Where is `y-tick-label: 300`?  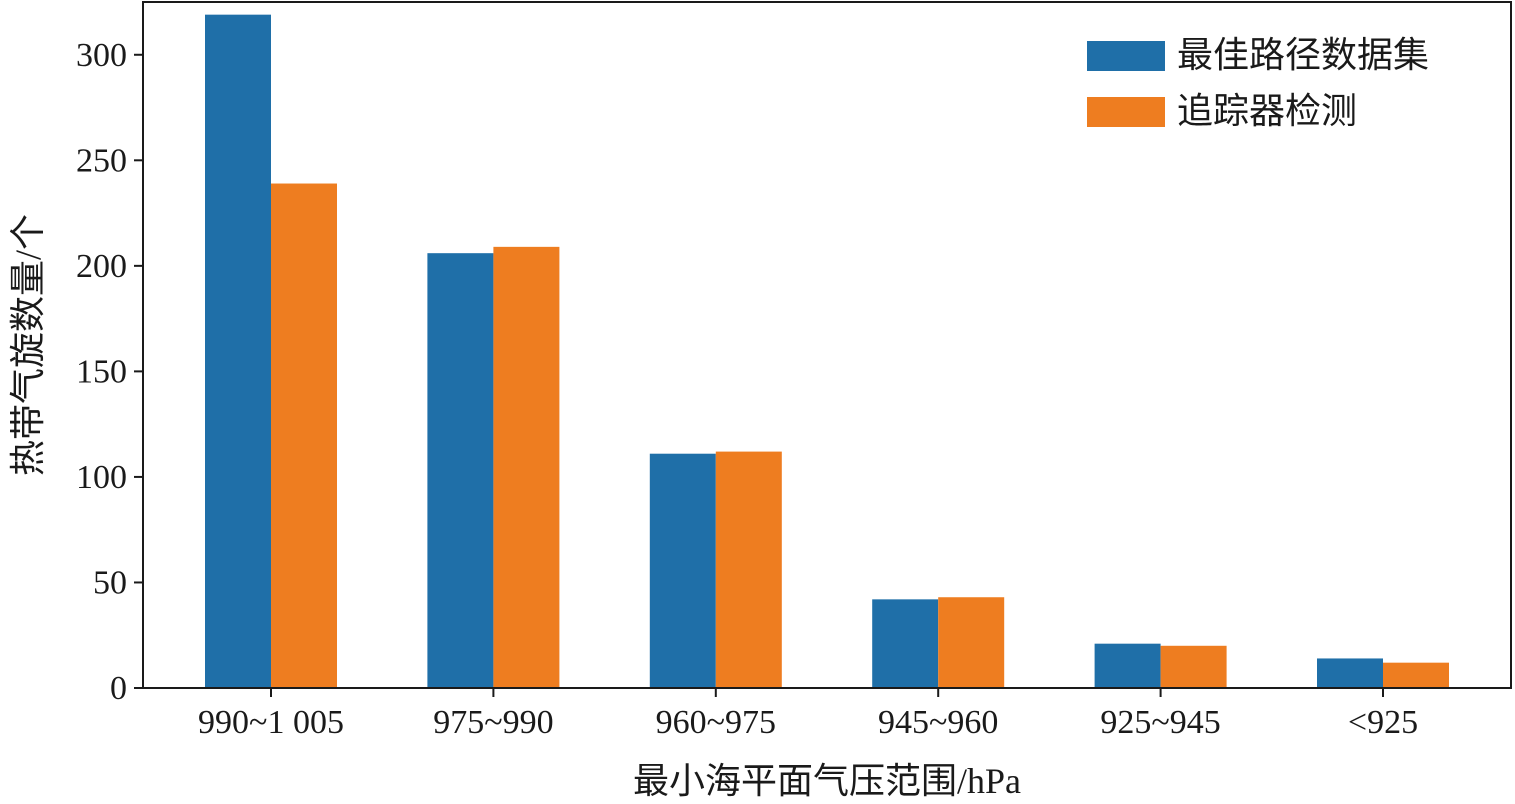
y-tick-label: 300 is located at coordinates (101, 55).